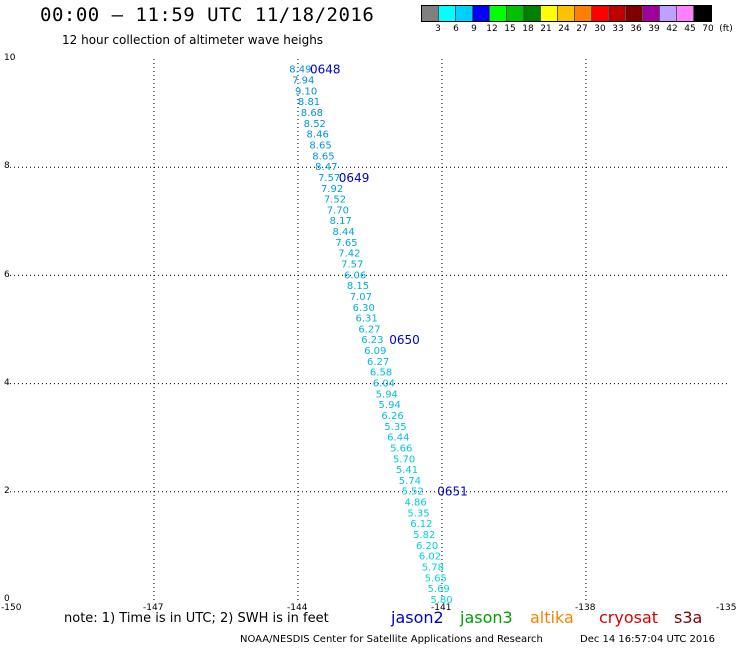  I want to click on wave-height-label: 7.70, so click(338, 210).